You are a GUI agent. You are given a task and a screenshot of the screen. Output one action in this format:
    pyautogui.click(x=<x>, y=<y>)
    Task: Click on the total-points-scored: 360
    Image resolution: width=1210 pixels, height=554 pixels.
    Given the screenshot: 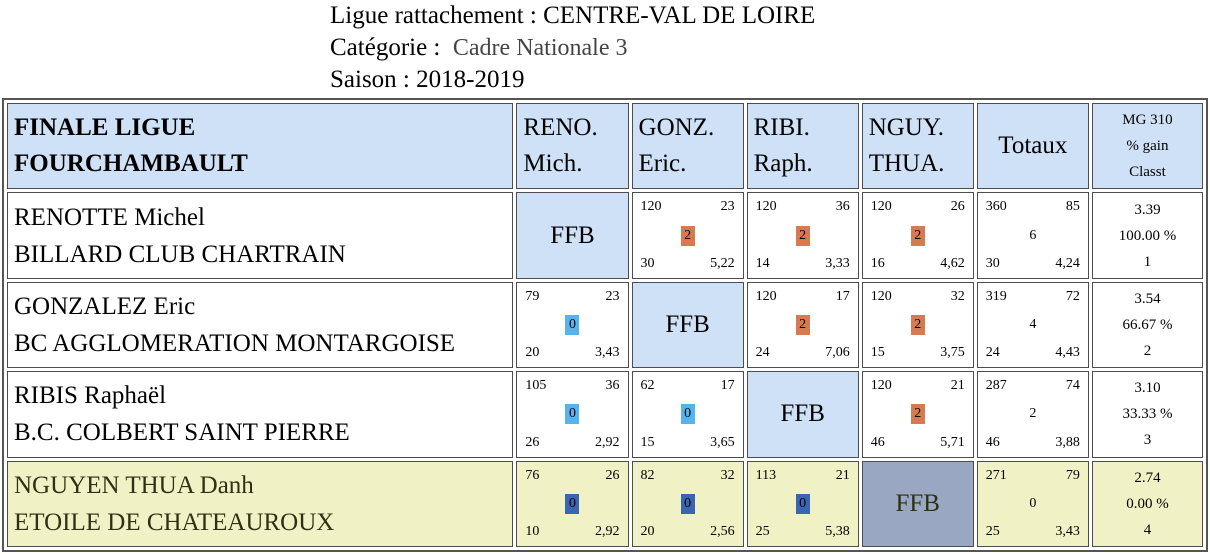 What is the action you would take?
    pyautogui.click(x=996, y=207)
    